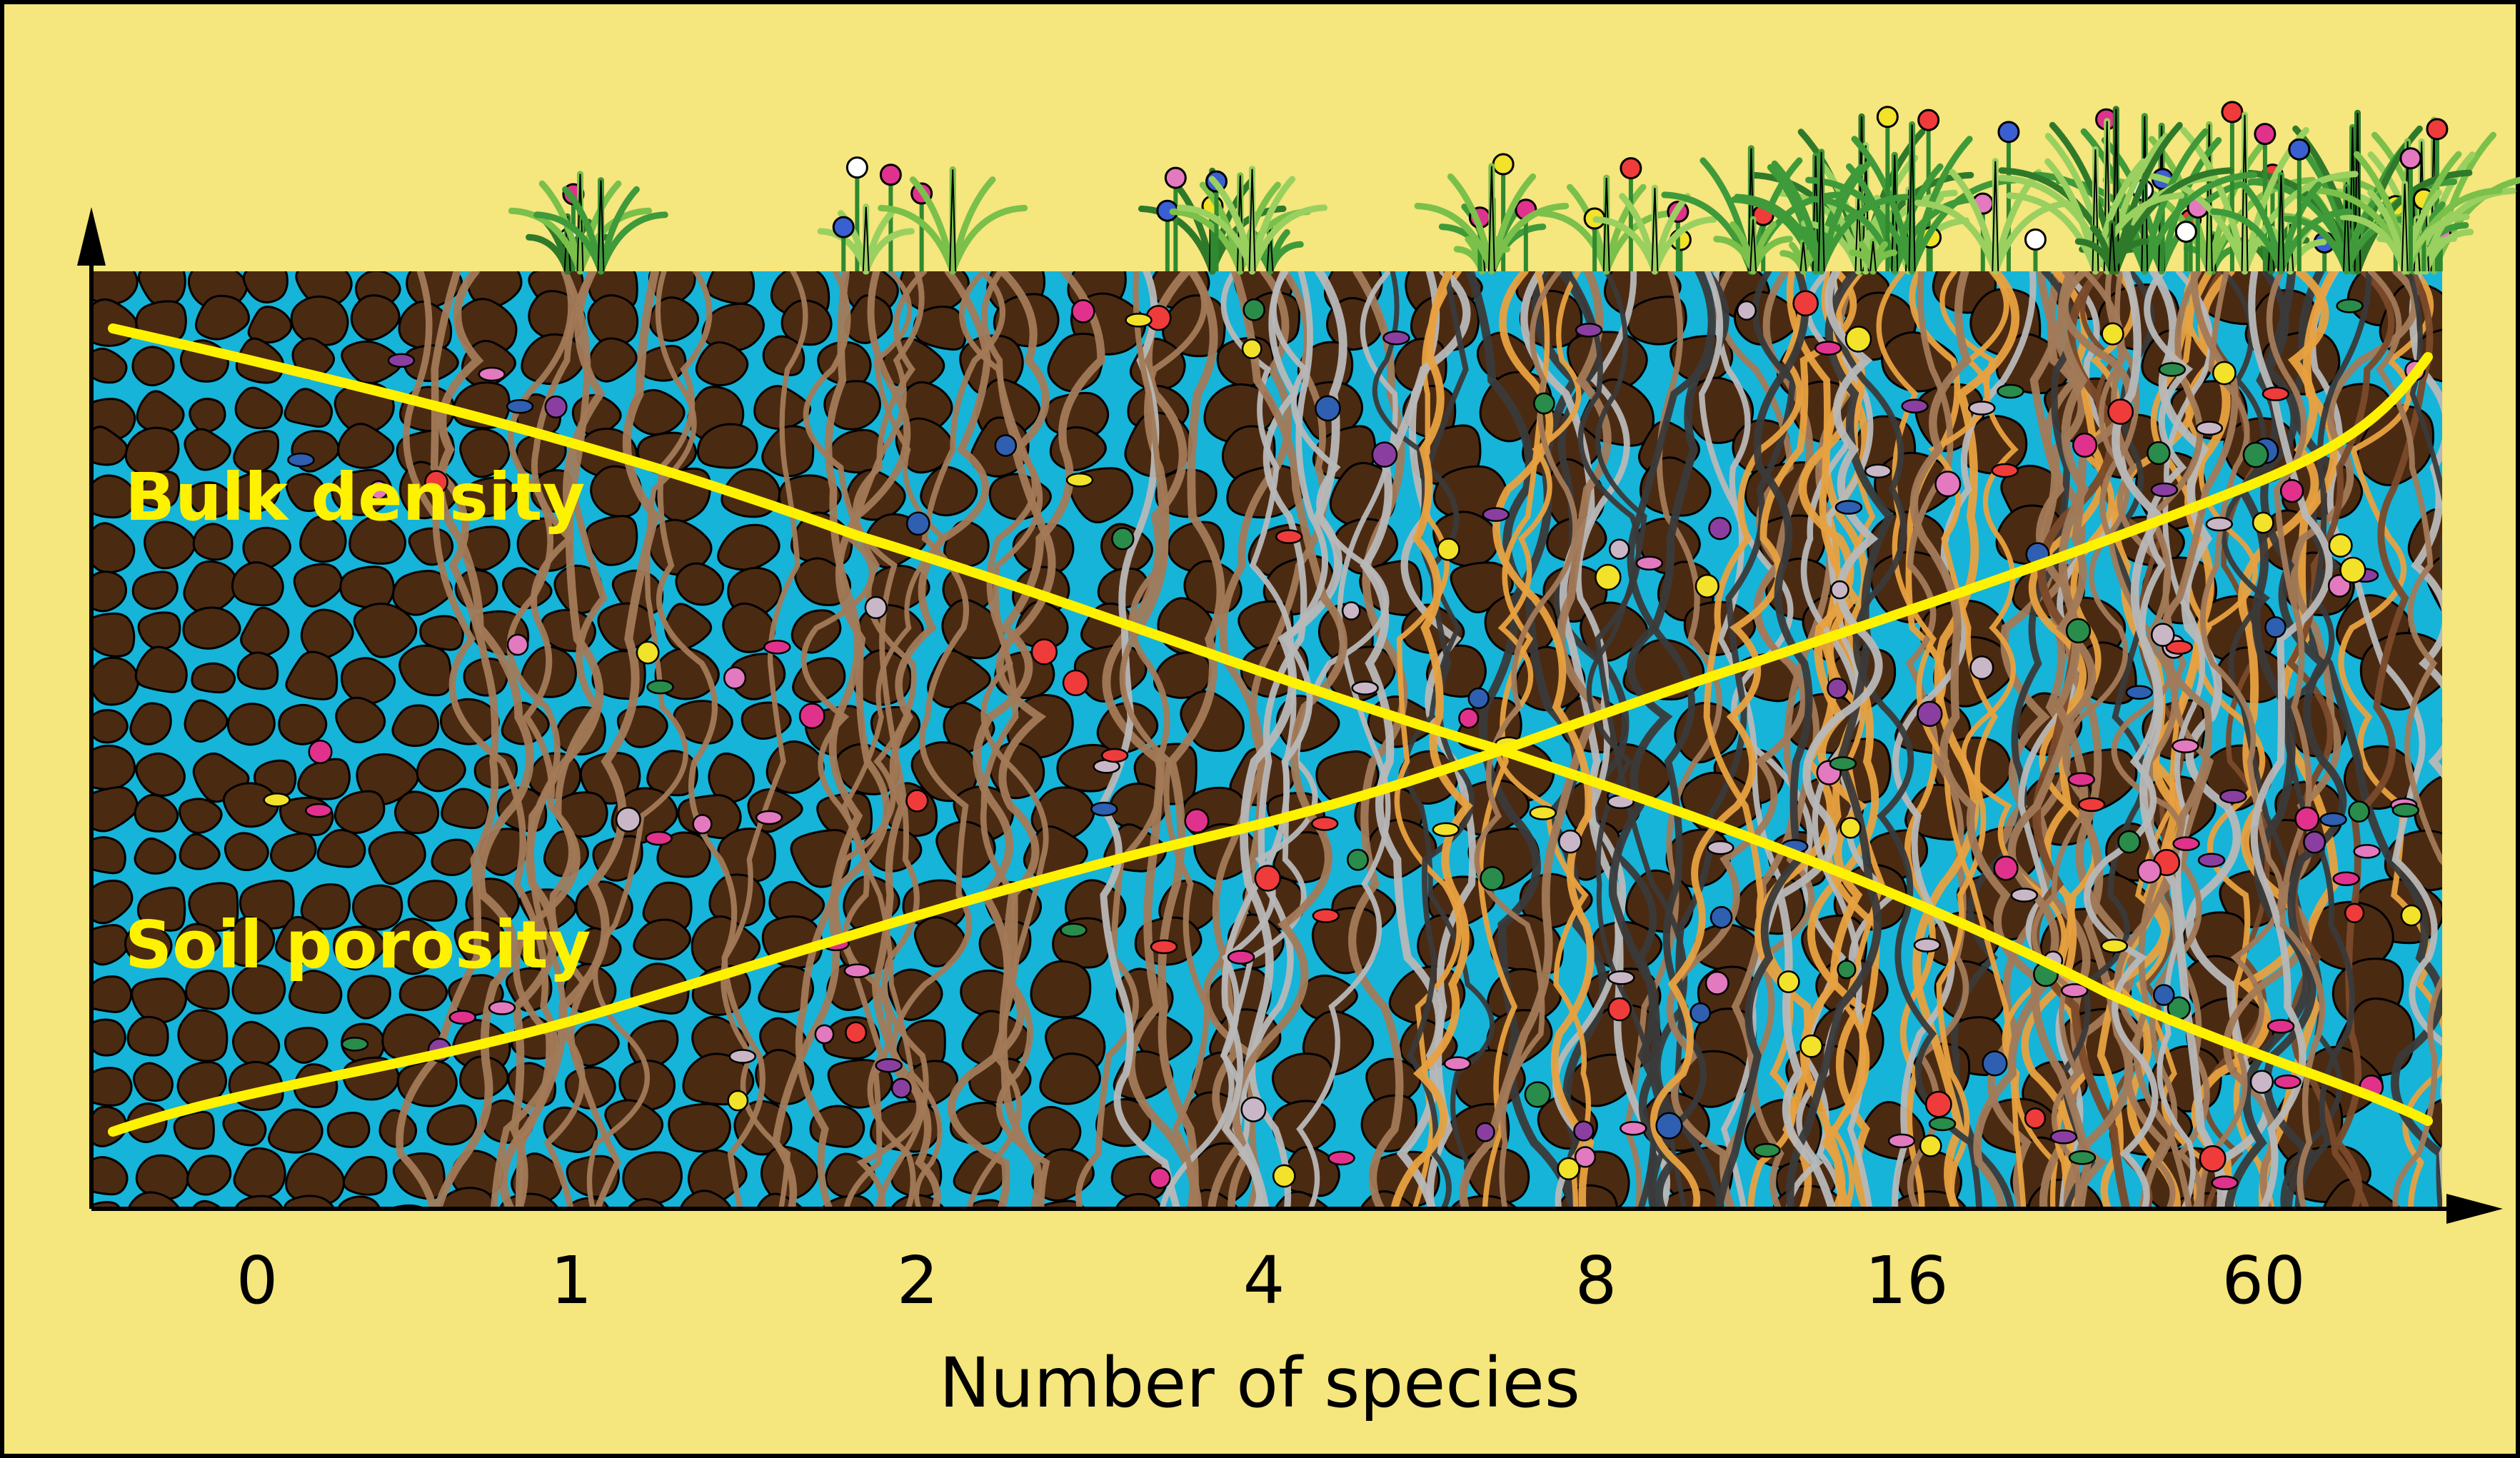 This screenshot has width=2520, height=1458. I want to click on y-axis-arrowhead, so click(92, 237).